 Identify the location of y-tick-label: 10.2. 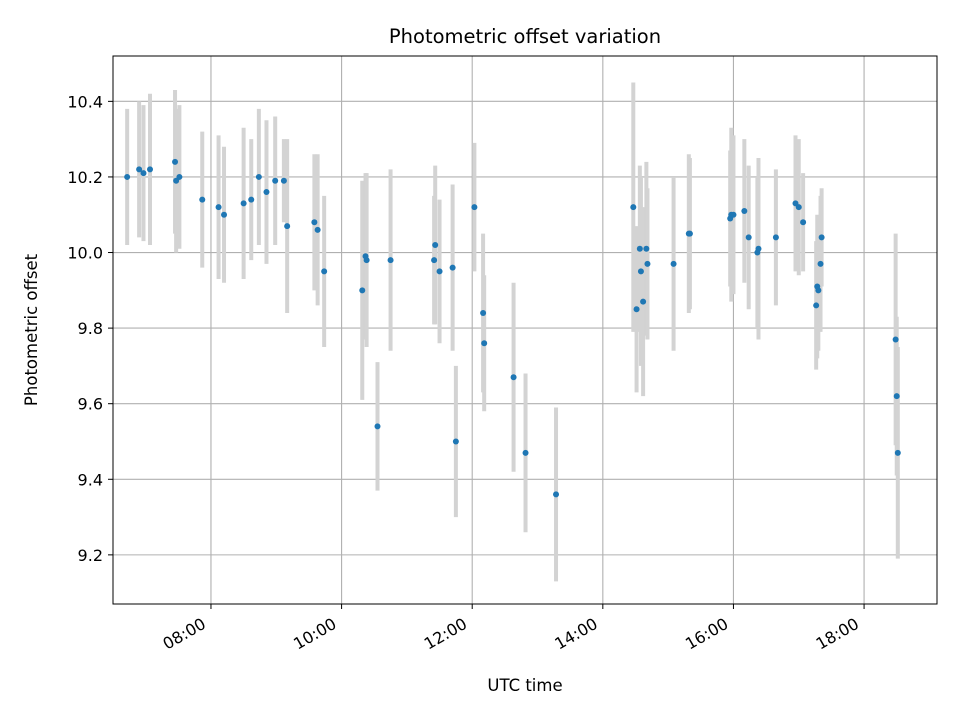
(85, 177).